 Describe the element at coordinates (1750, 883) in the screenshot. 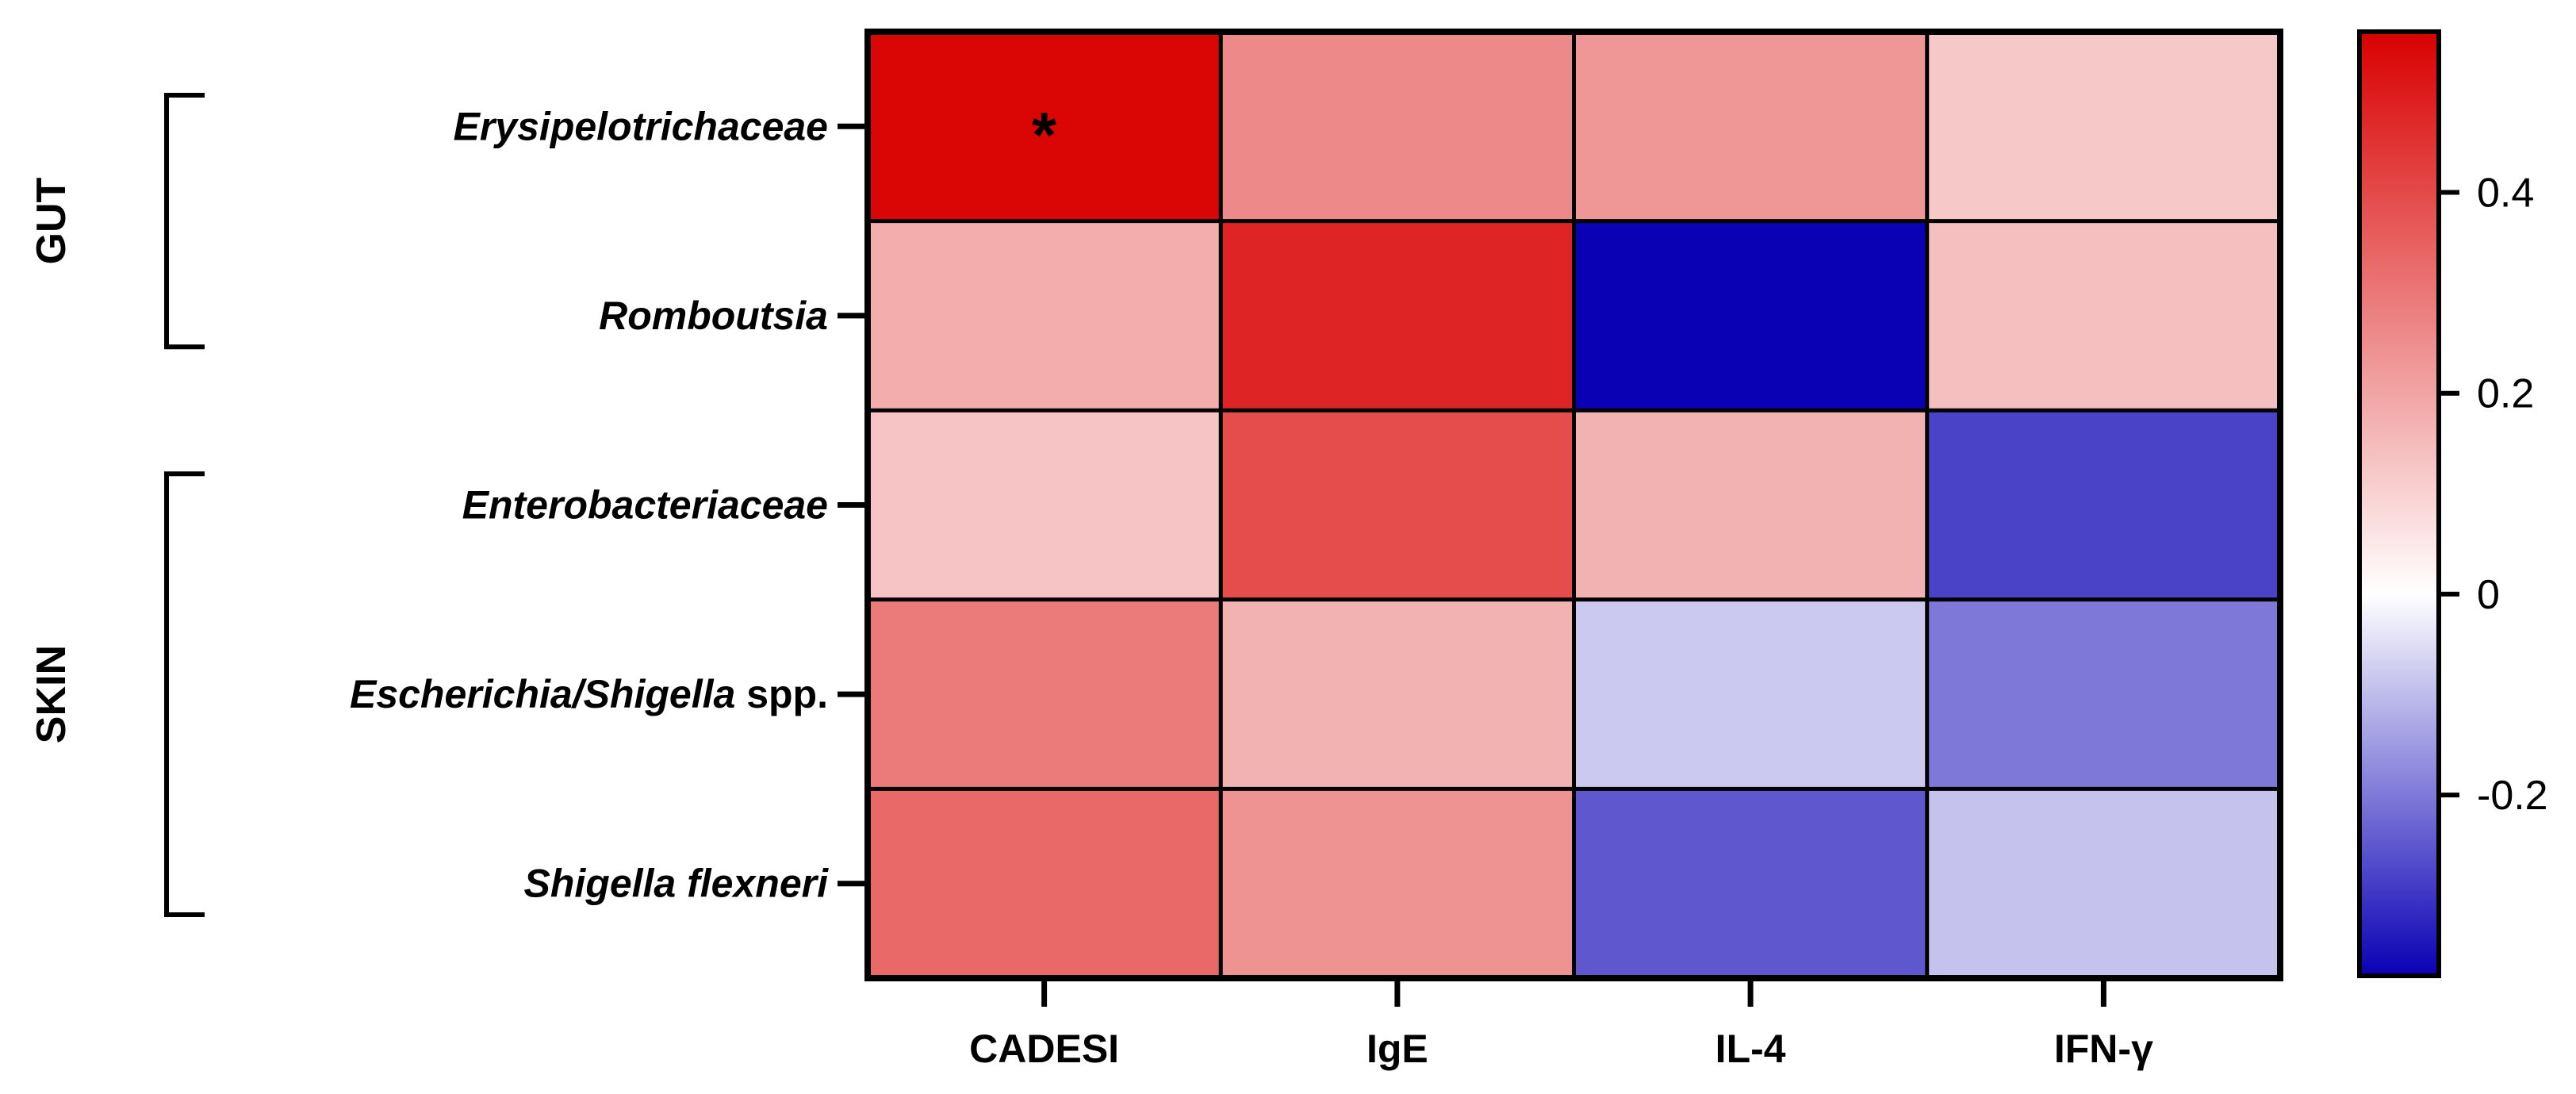

I see `heatmap-cell-r4-c2` at that location.